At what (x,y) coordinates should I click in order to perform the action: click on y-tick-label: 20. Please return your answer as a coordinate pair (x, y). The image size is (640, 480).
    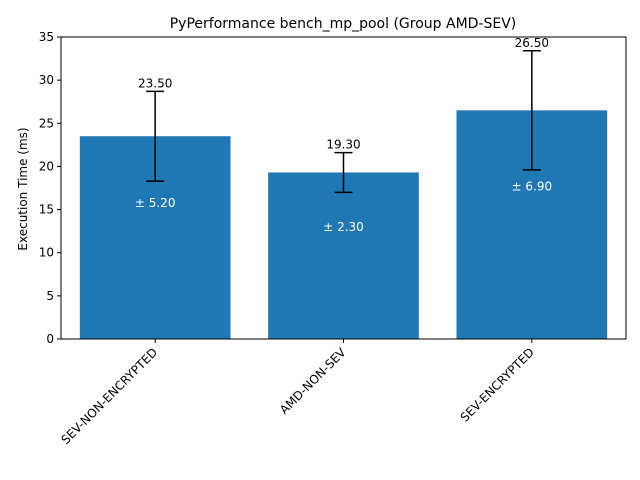
    Looking at the image, I should click on (46, 166).